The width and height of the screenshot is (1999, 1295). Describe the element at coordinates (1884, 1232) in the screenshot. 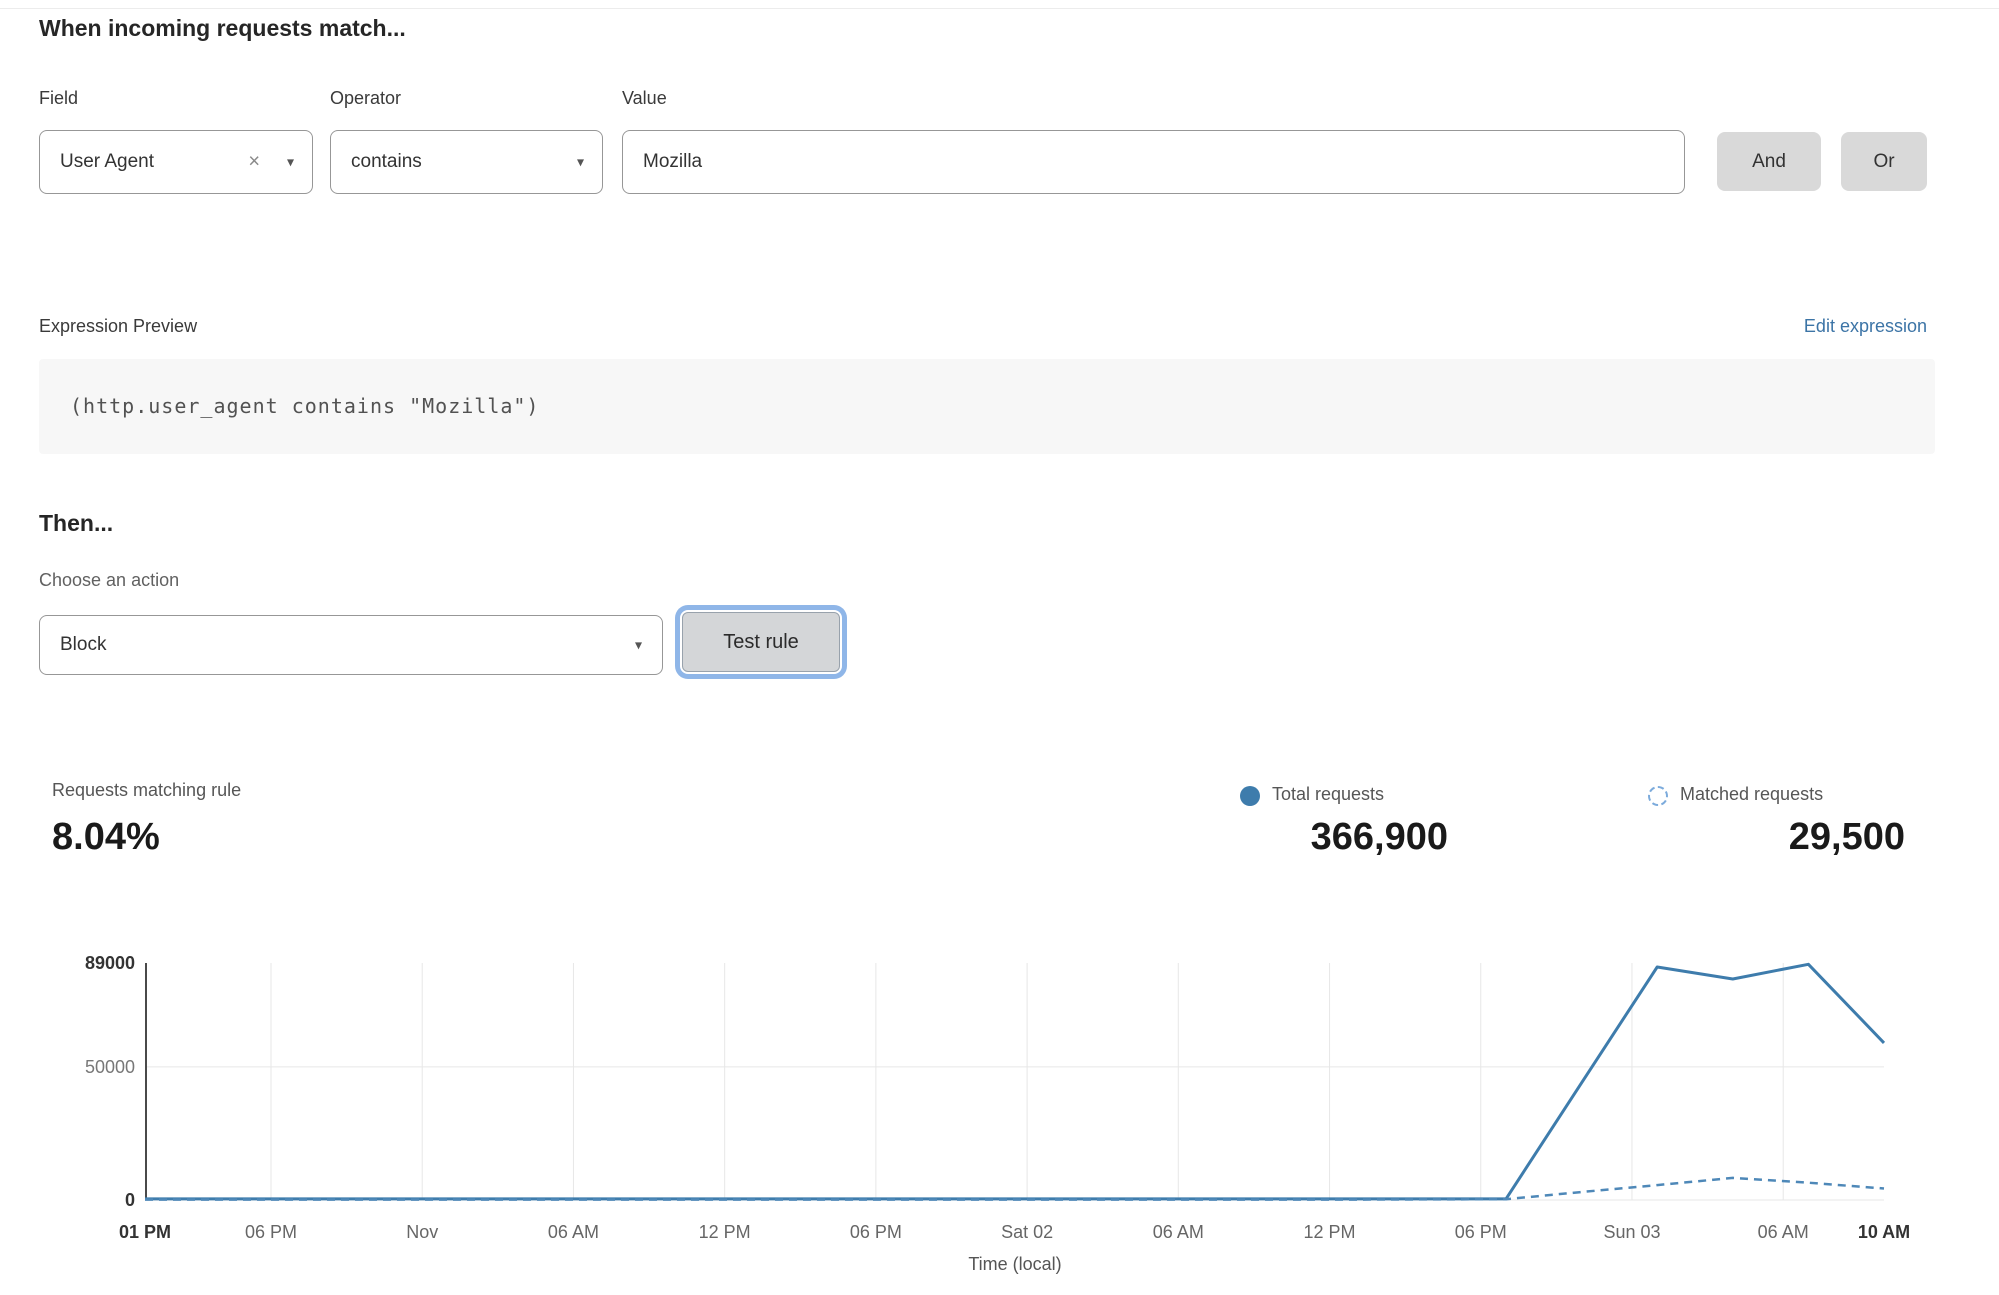

I see `x-tick-label: 10 AM` at that location.